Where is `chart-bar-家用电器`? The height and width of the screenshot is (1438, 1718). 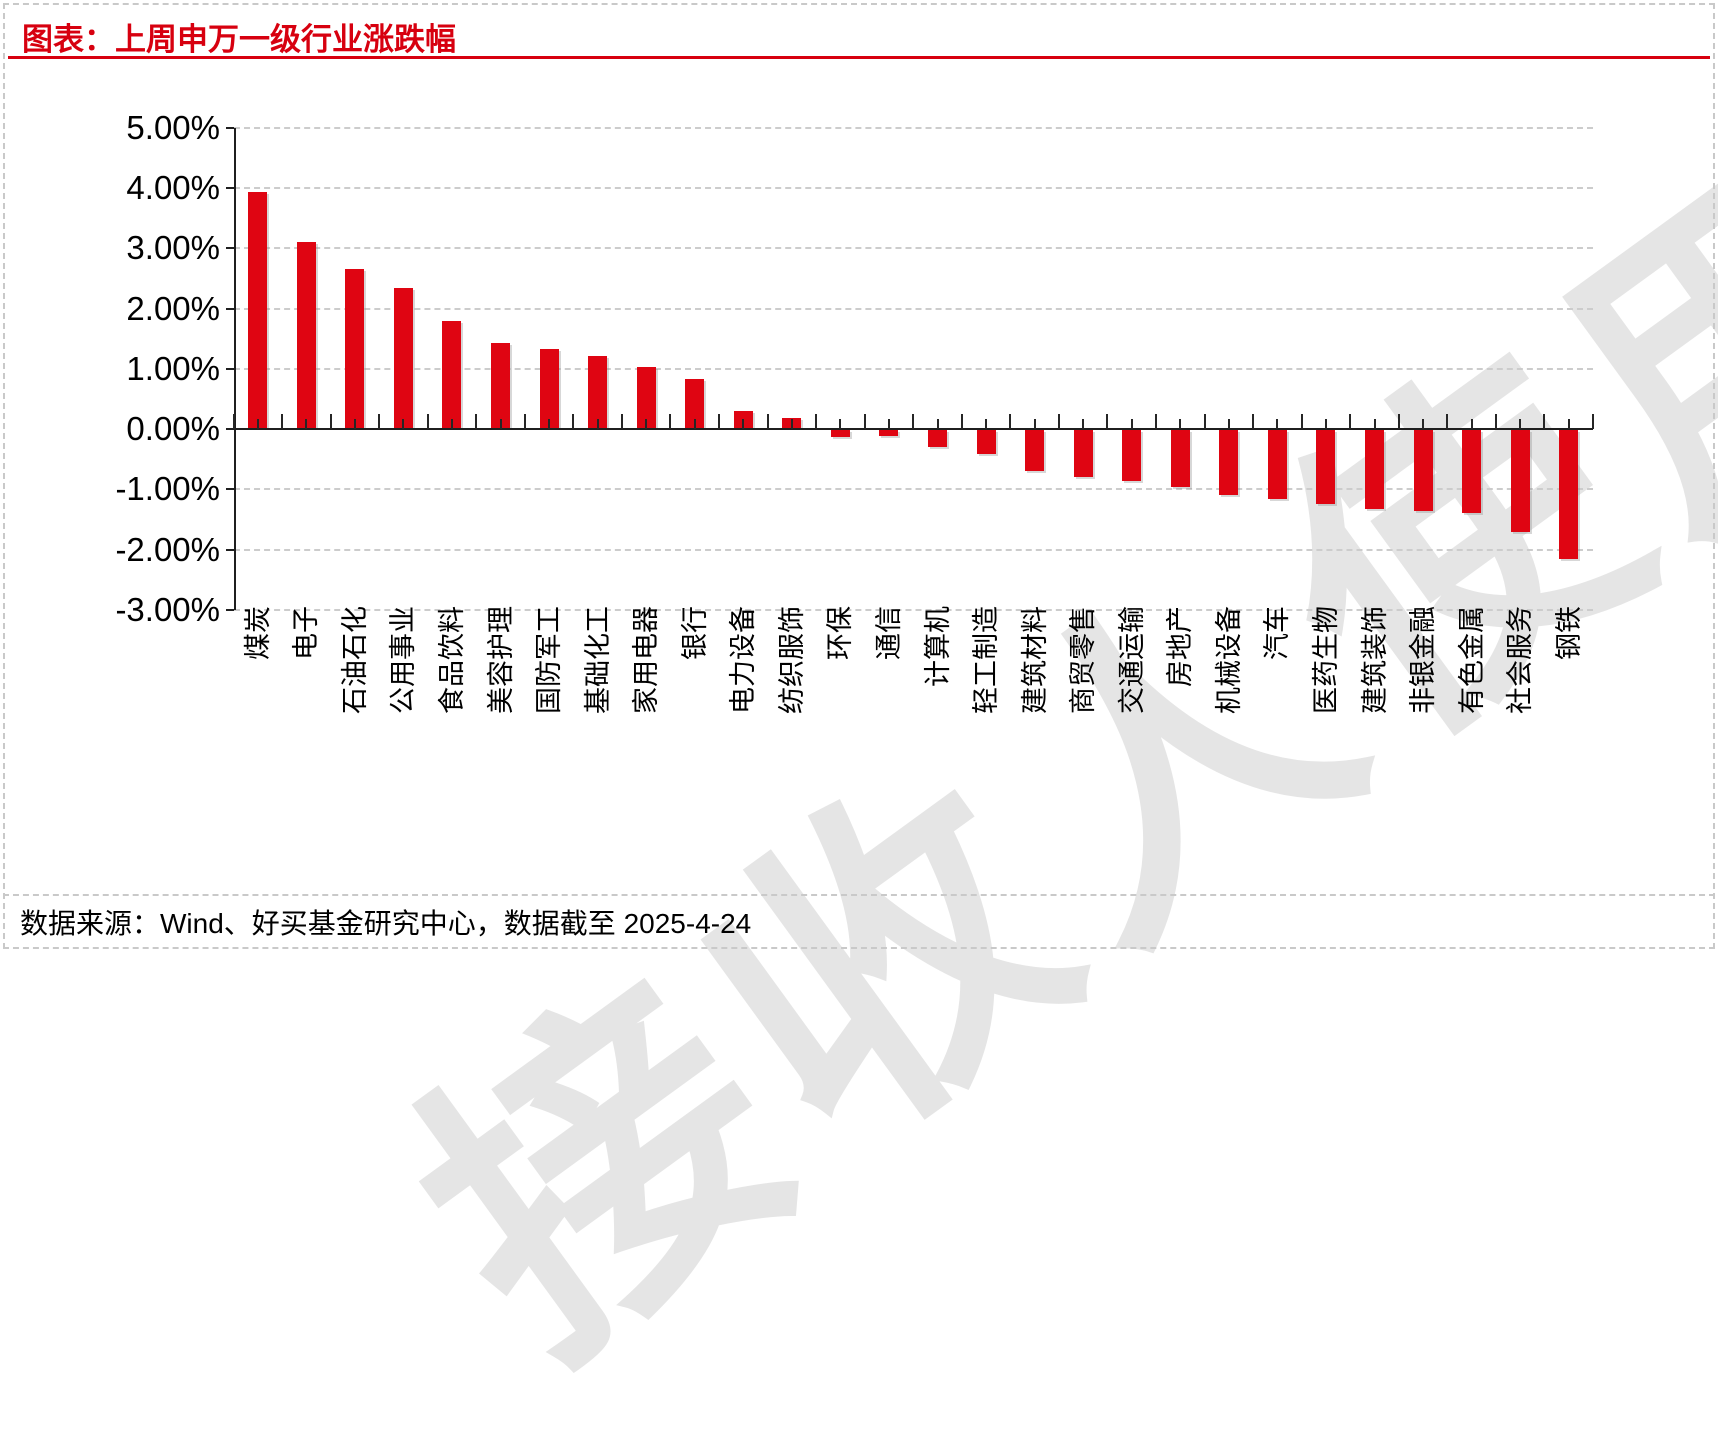 chart-bar-家用电器 is located at coordinates (646, 397).